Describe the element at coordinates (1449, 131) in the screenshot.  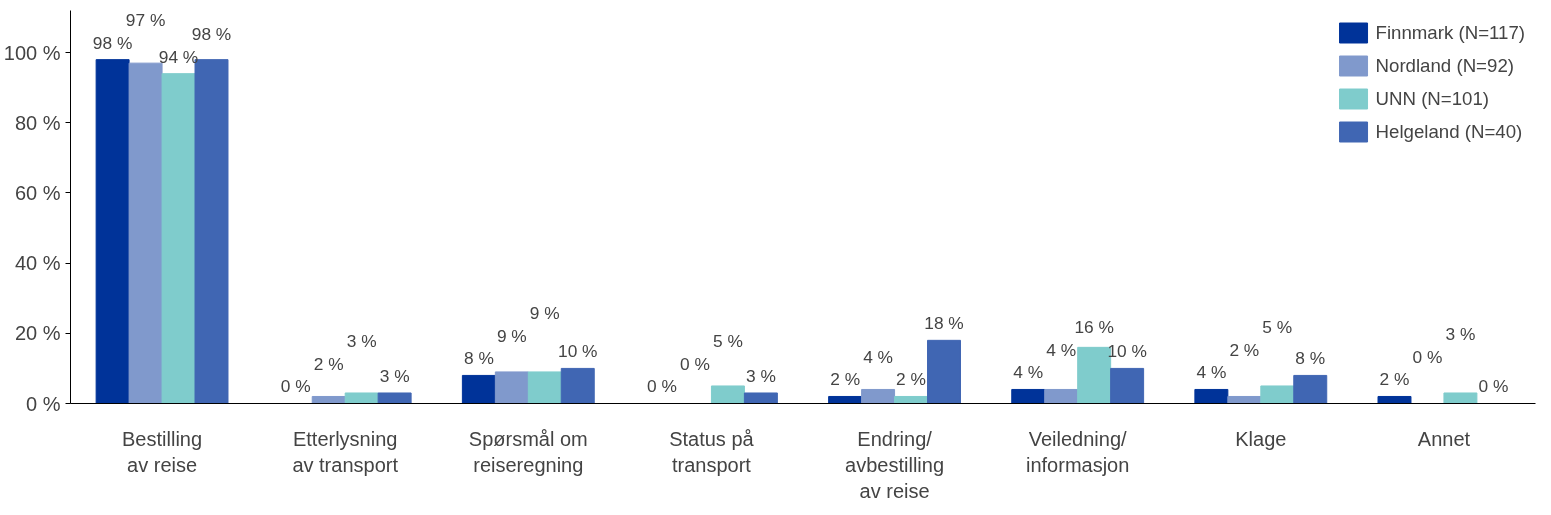
I see `legend-label: Helgeland (N=40)` at that location.